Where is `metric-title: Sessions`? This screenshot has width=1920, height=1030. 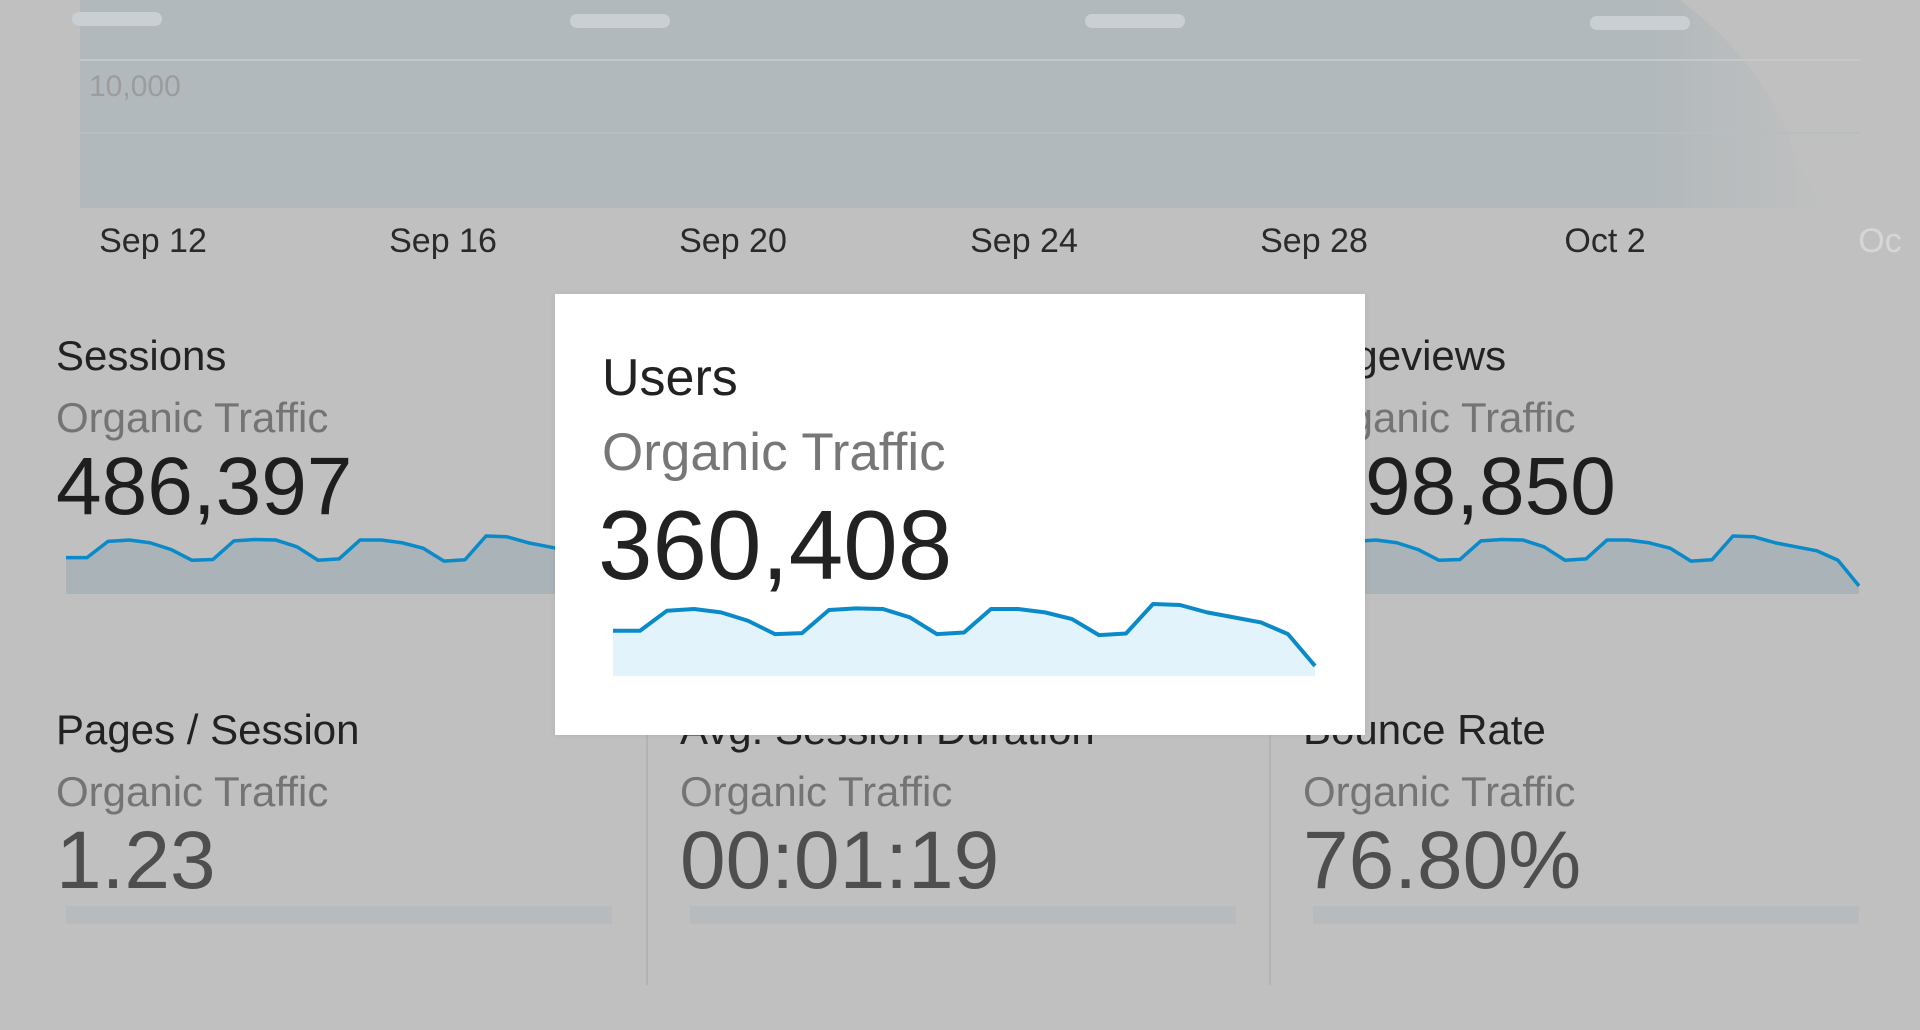 metric-title: Sessions is located at coordinates (141, 355).